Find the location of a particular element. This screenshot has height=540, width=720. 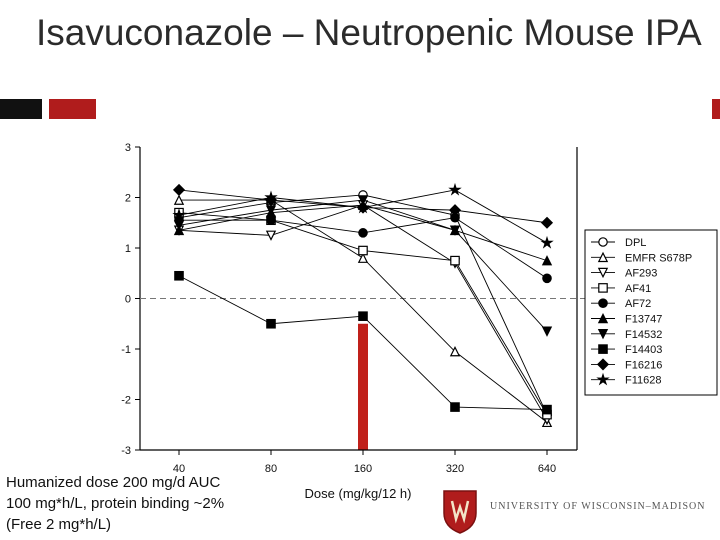

y-tick-label: 3 is located at coordinates (128, 148).